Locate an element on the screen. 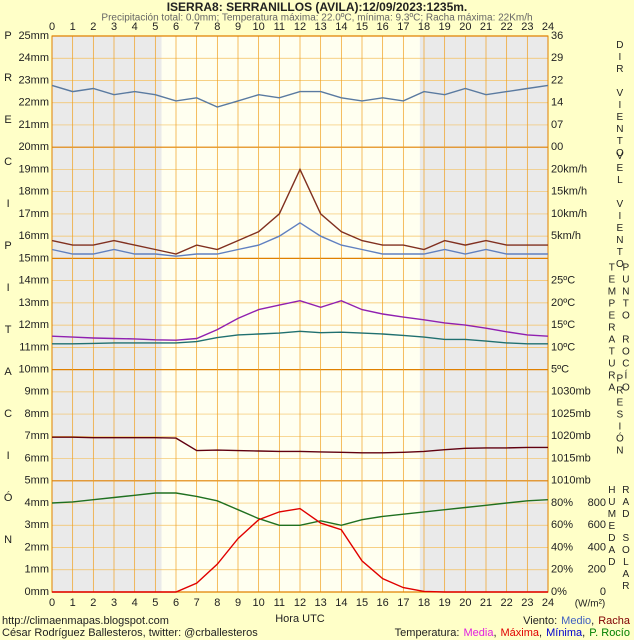 The image size is (634, 640). y-tick-label: 21mm is located at coordinates (33, 125).